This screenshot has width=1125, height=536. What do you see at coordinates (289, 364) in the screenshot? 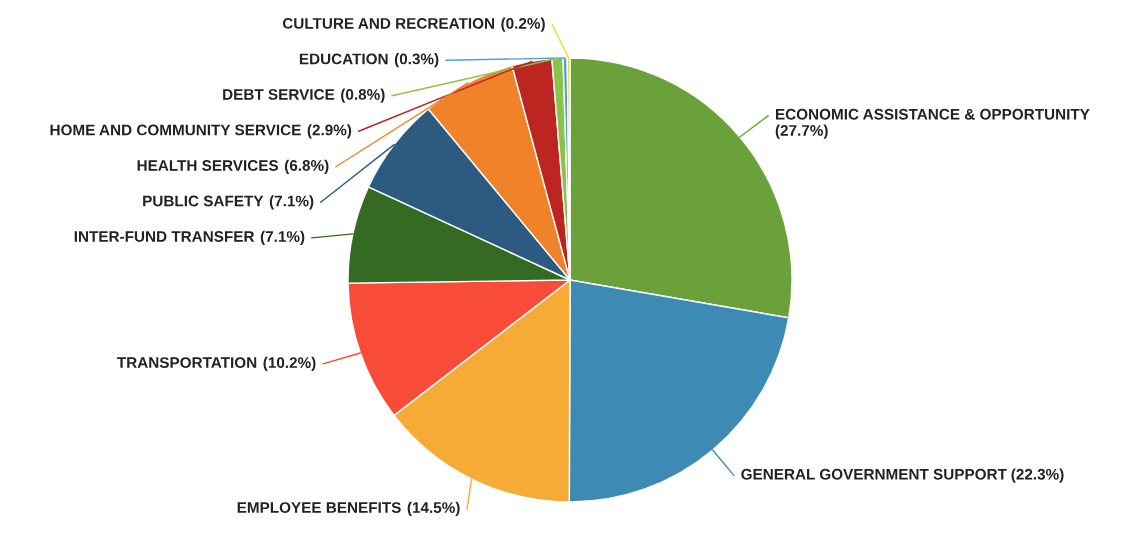
I see `data-label: (10.2%)` at bounding box center [289, 364].